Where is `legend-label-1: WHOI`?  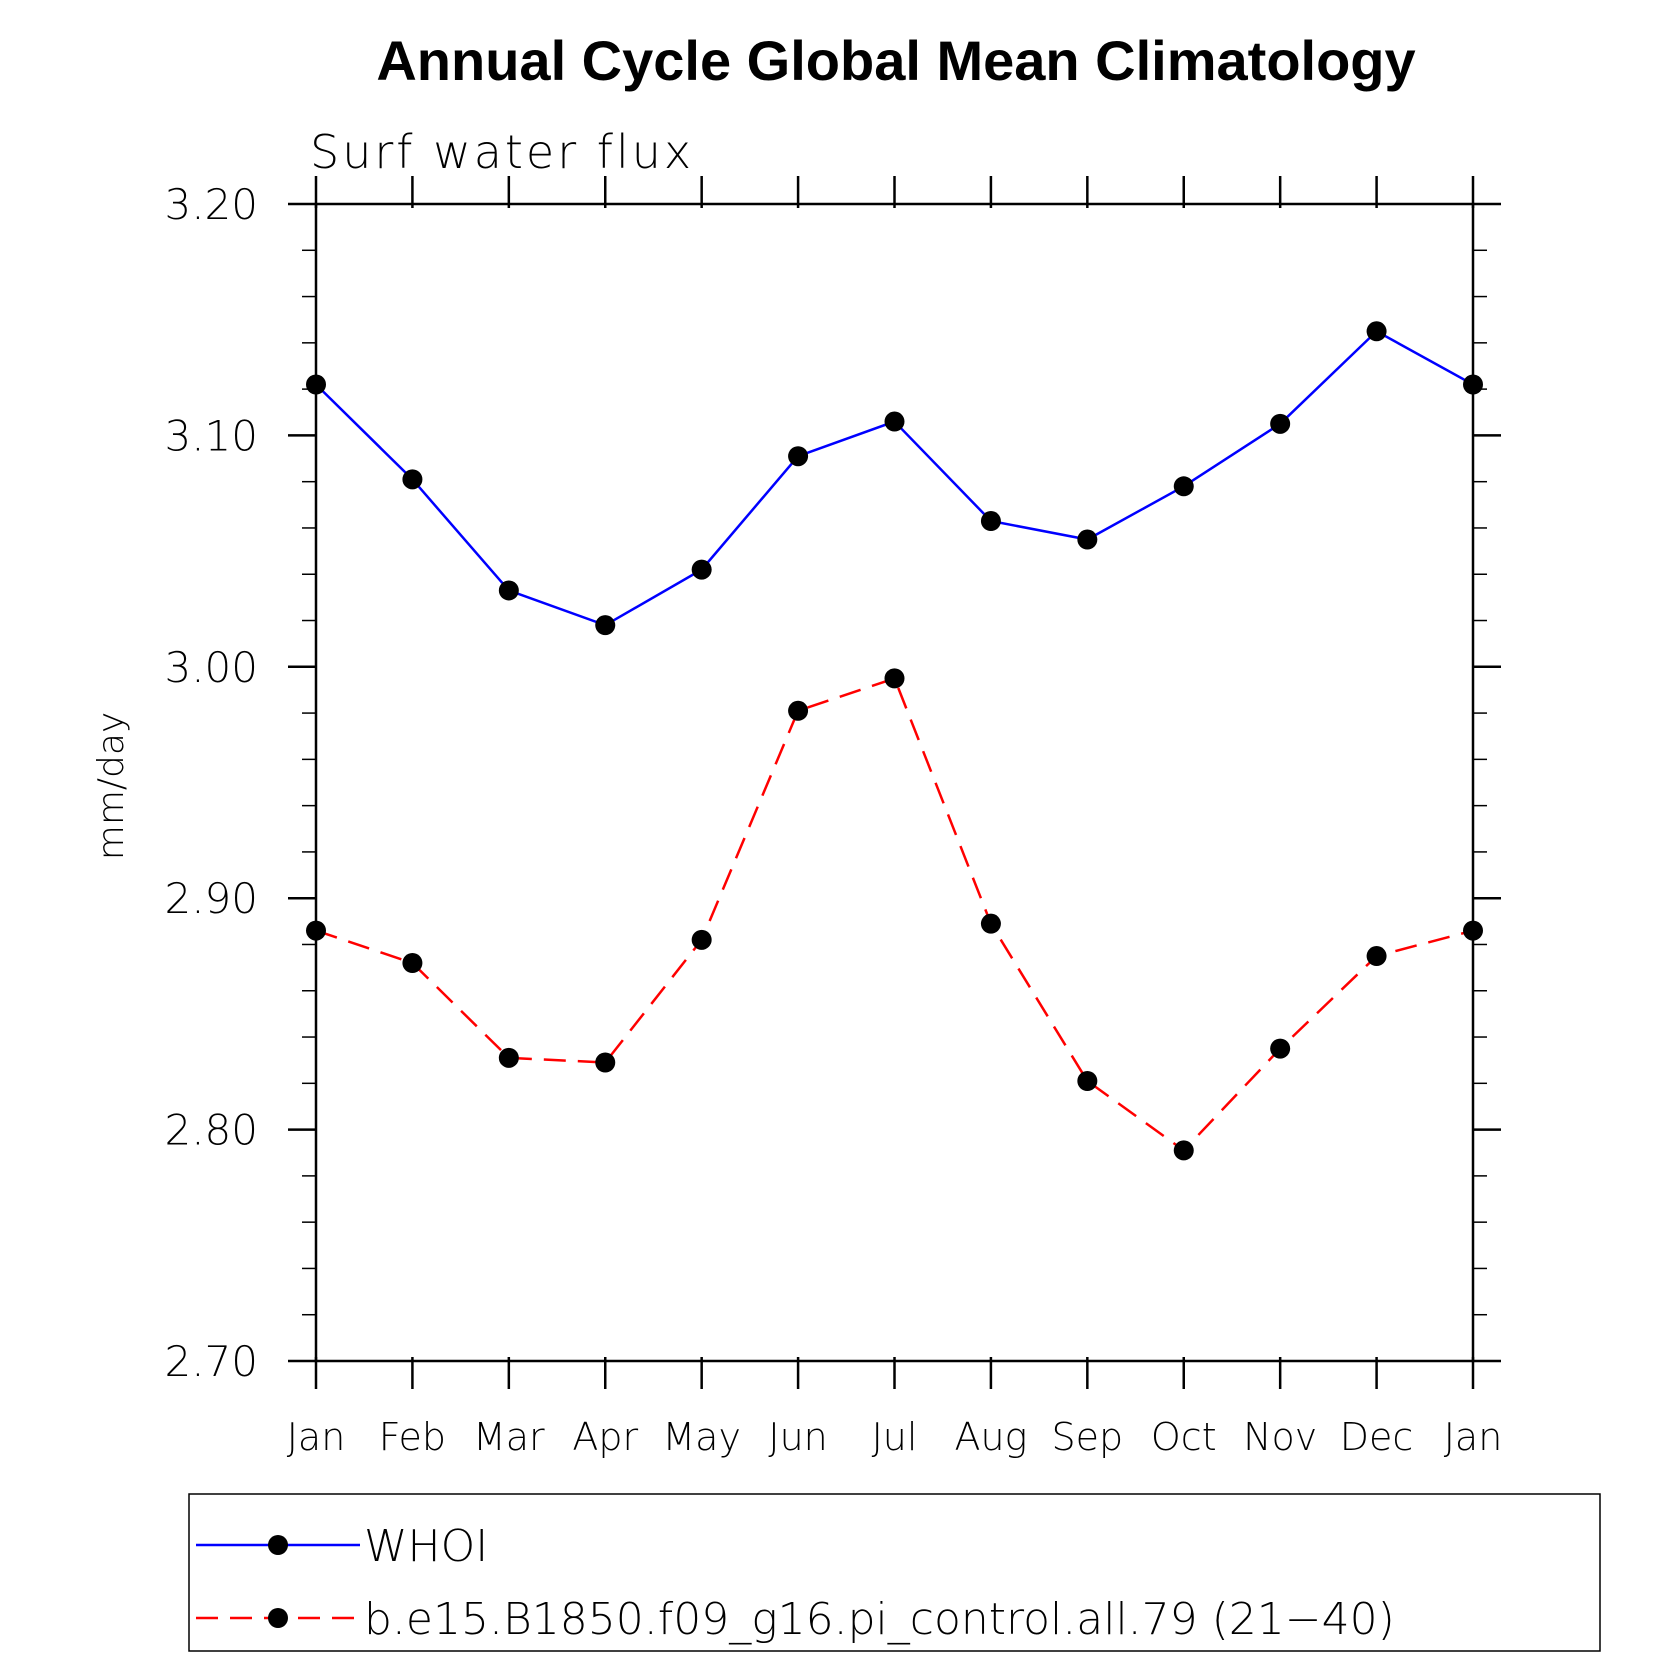 legend-label-1: WHOI is located at coordinates (426, 1546).